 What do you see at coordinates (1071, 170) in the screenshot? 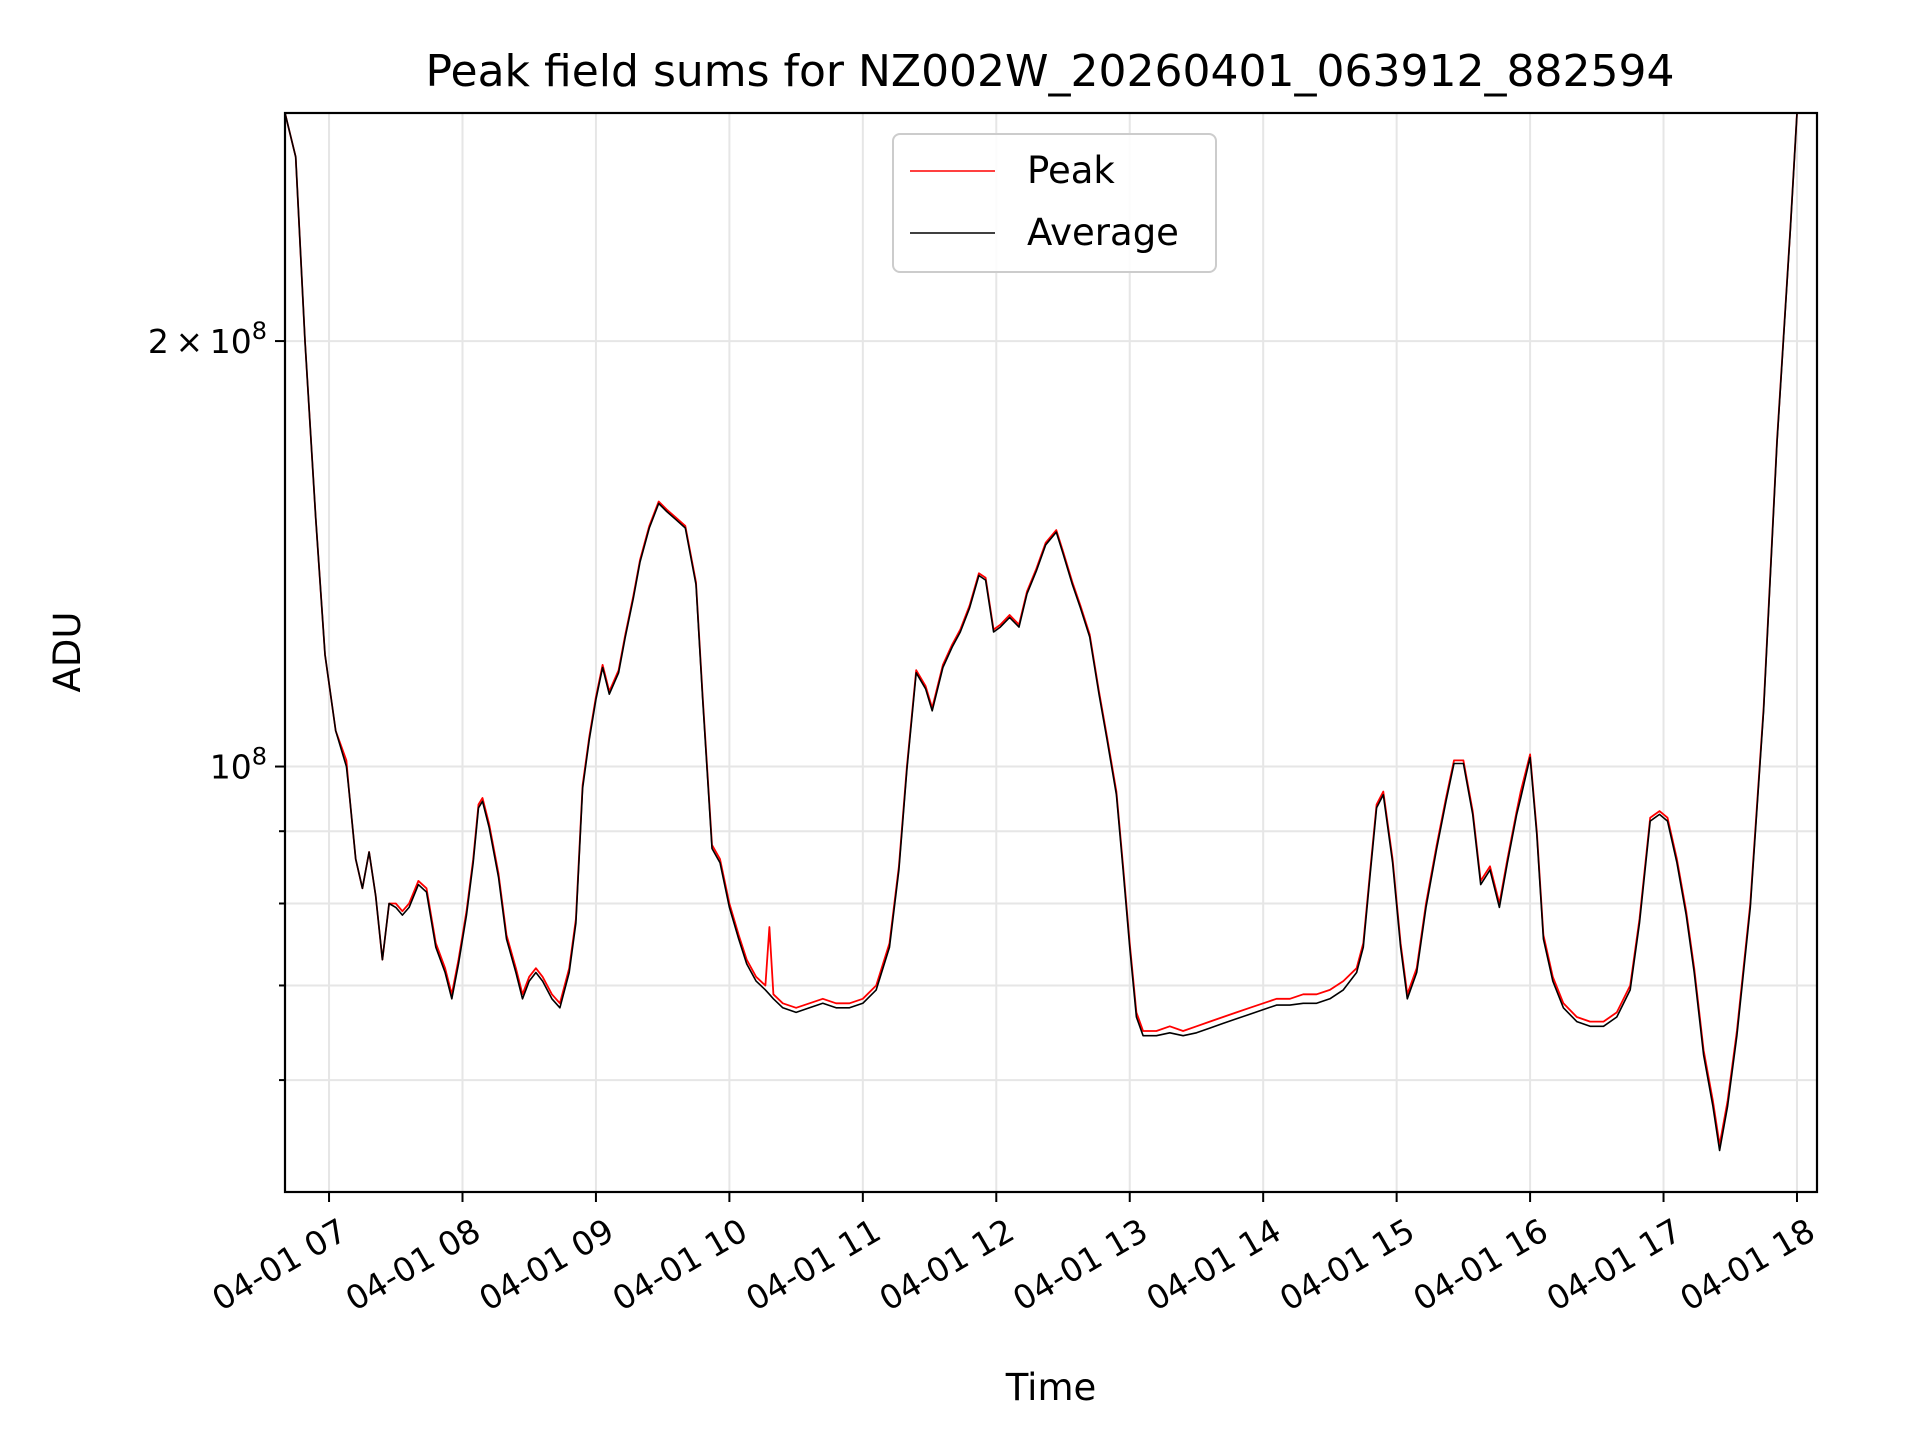
I see `legend-peak-label: Peak` at bounding box center [1071, 170].